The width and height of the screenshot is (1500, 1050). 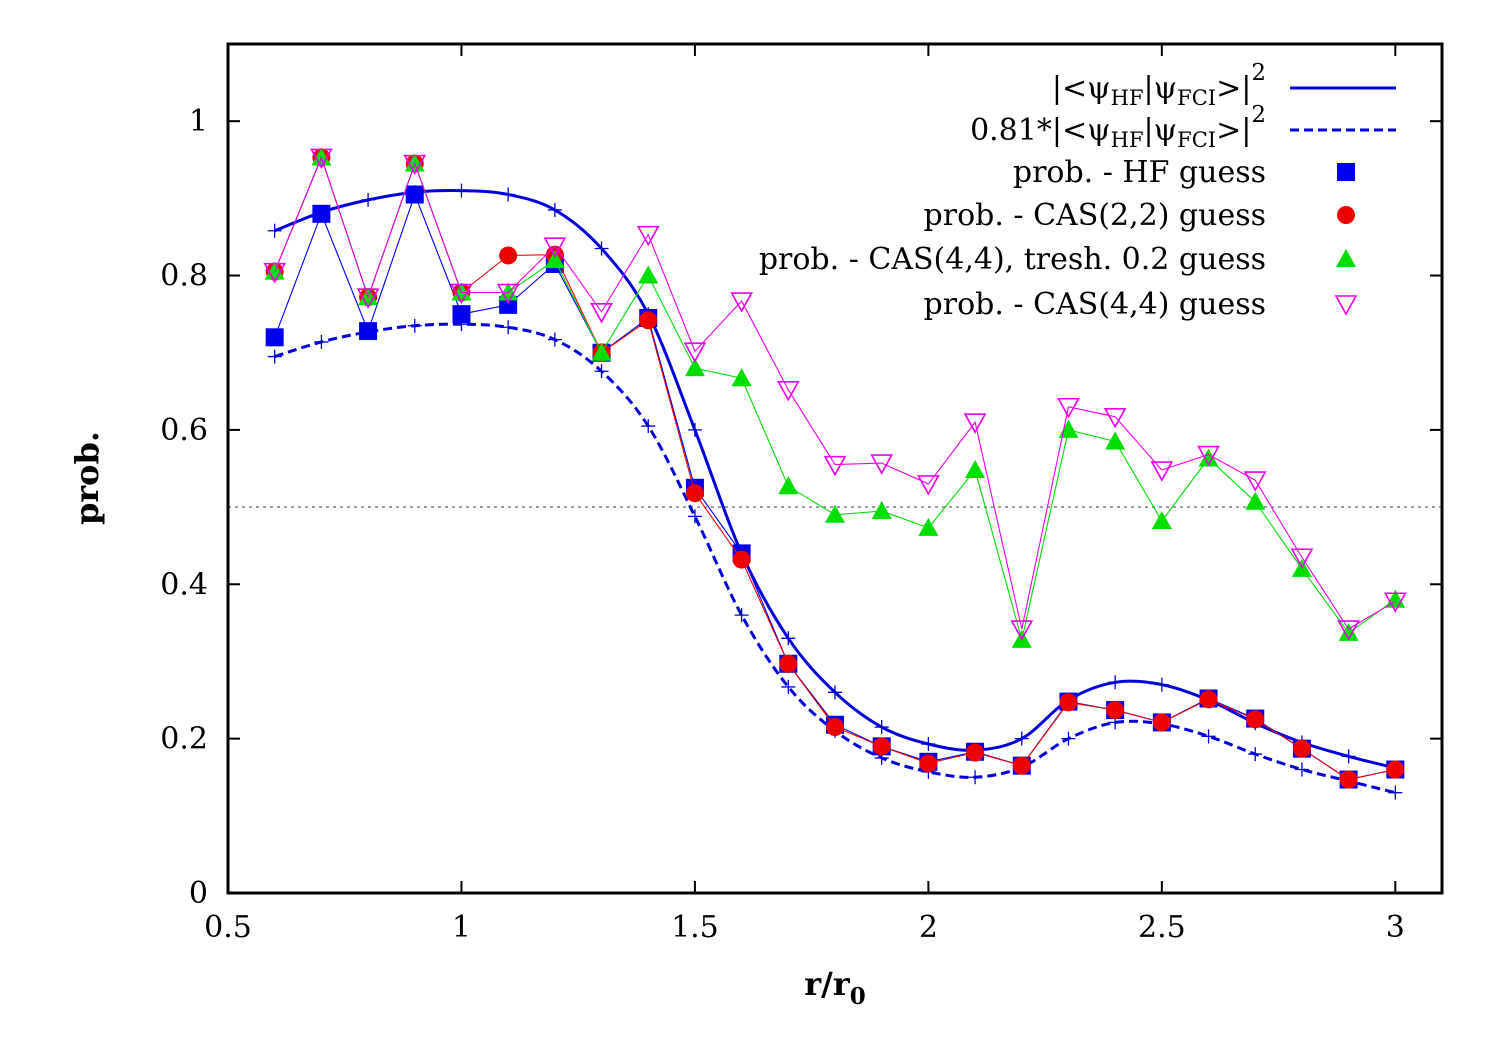 What do you see at coordinates (184, 430) in the screenshot?
I see `y-tick-label: 0.6` at bounding box center [184, 430].